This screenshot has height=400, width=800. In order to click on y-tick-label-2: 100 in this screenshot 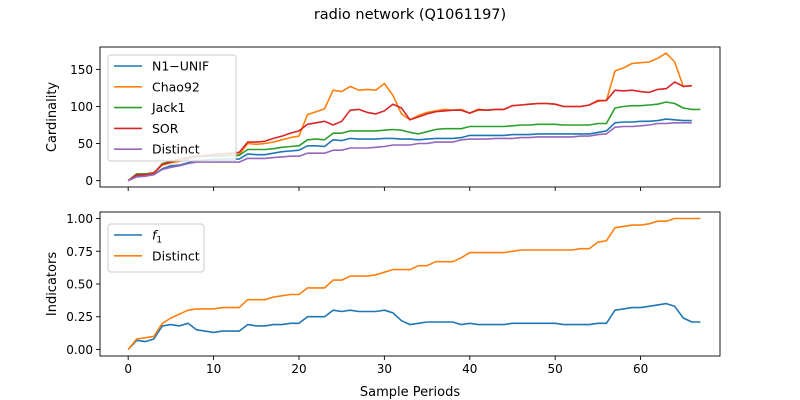, I will do `click(81, 107)`.